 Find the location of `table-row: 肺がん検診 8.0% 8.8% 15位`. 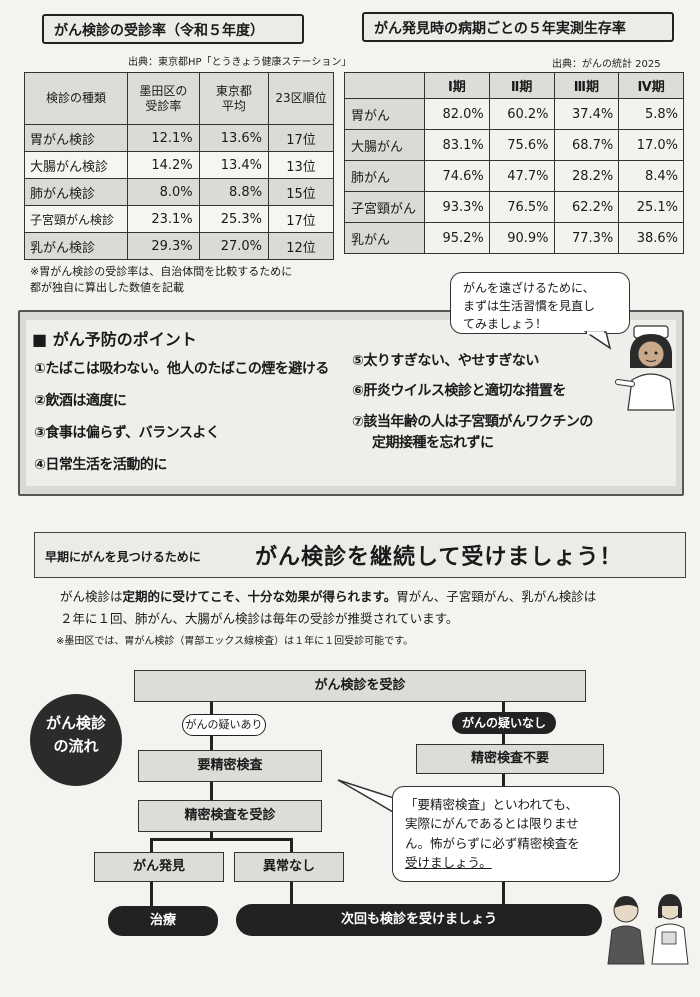

table-row: 肺がん検診 8.0% 8.8% 15位 is located at coordinates (179, 192).